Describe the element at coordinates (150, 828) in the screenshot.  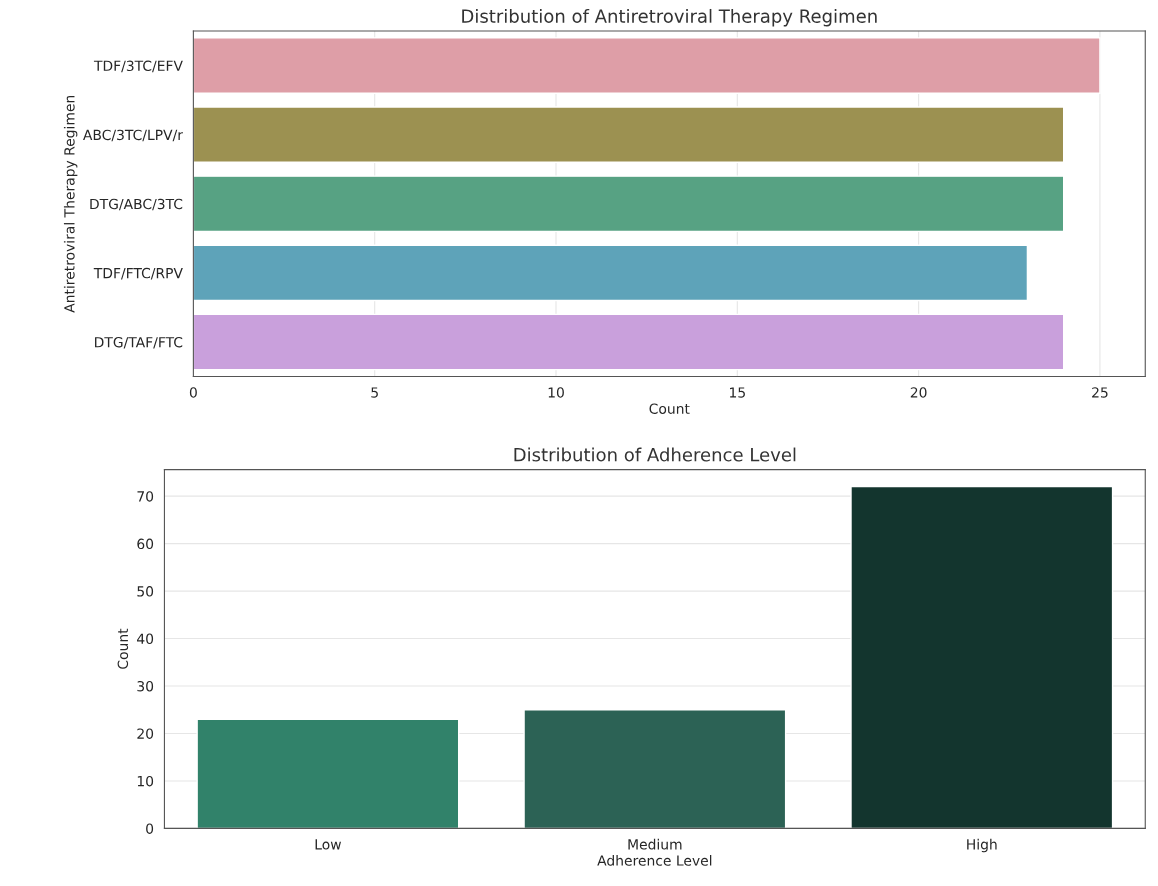
I see `y-tick-label: 0` at that location.